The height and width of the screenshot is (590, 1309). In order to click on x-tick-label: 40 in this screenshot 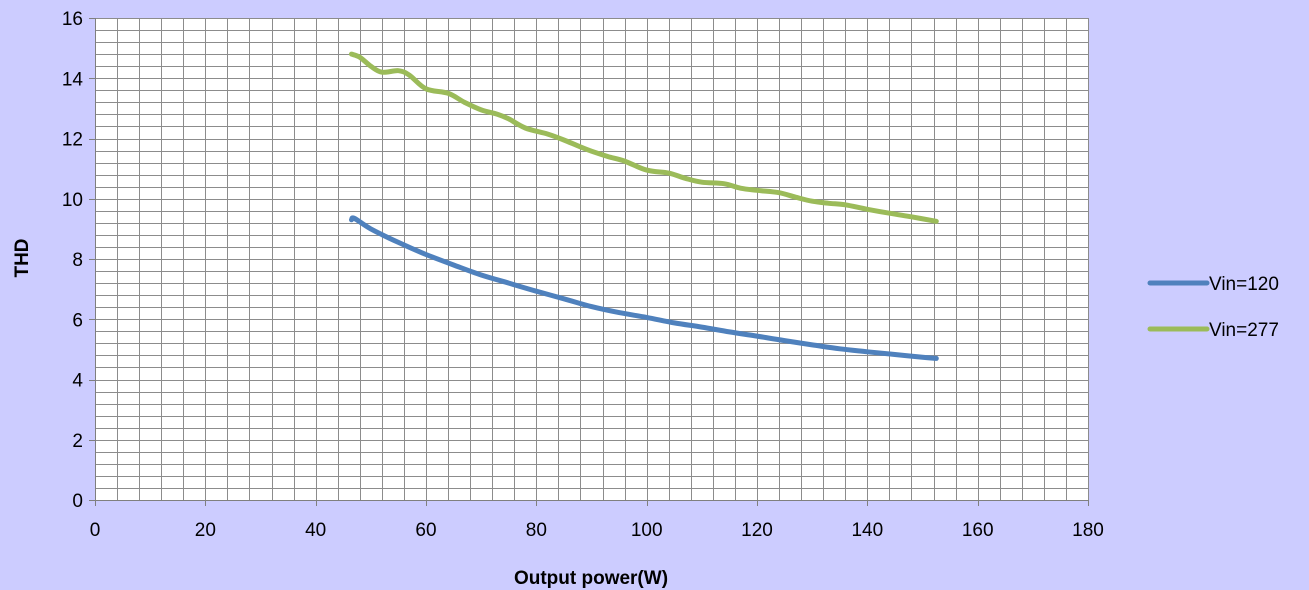, I will do `click(315, 530)`.